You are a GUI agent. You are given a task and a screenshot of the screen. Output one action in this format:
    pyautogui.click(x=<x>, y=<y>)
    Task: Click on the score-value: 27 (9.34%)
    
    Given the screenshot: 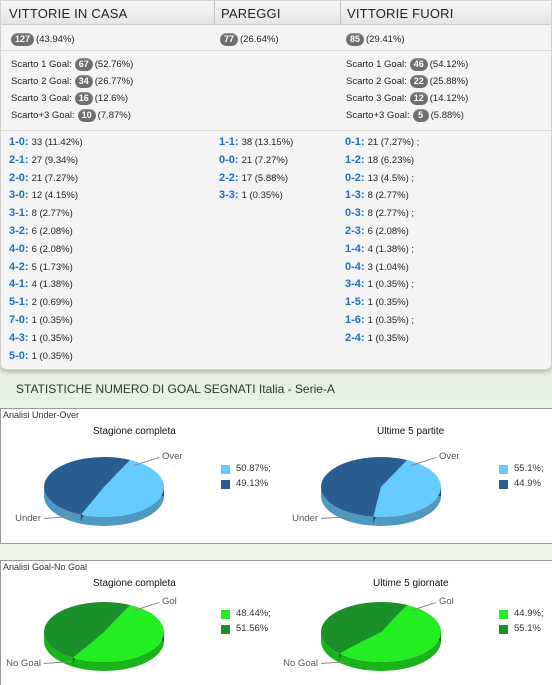 What is the action you would take?
    pyautogui.click(x=55, y=160)
    